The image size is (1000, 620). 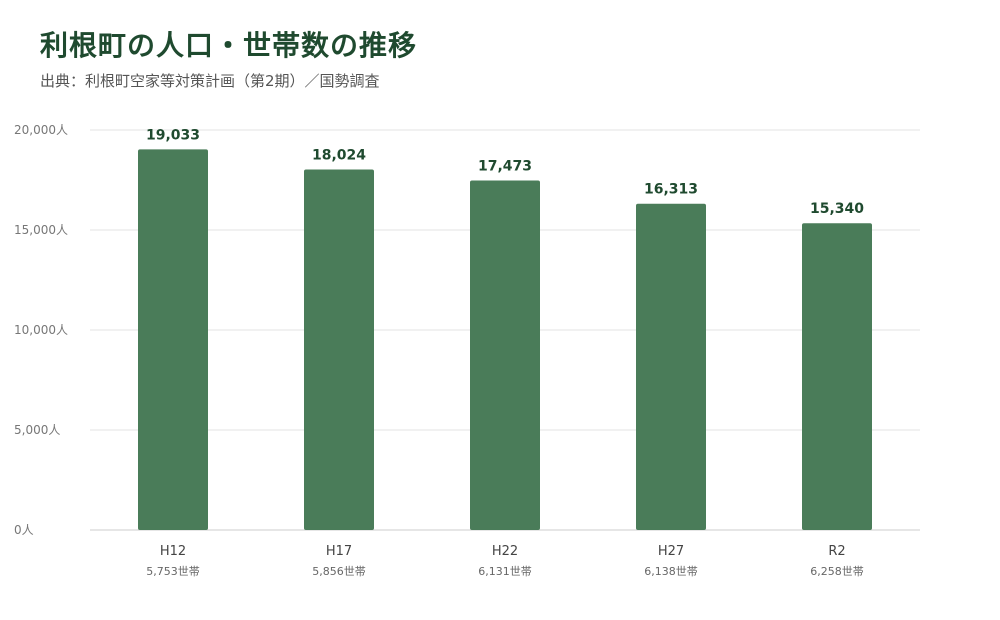 What do you see at coordinates (41, 230) in the screenshot?
I see `y-tick-label: 15,000人` at bounding box center [41, 230].